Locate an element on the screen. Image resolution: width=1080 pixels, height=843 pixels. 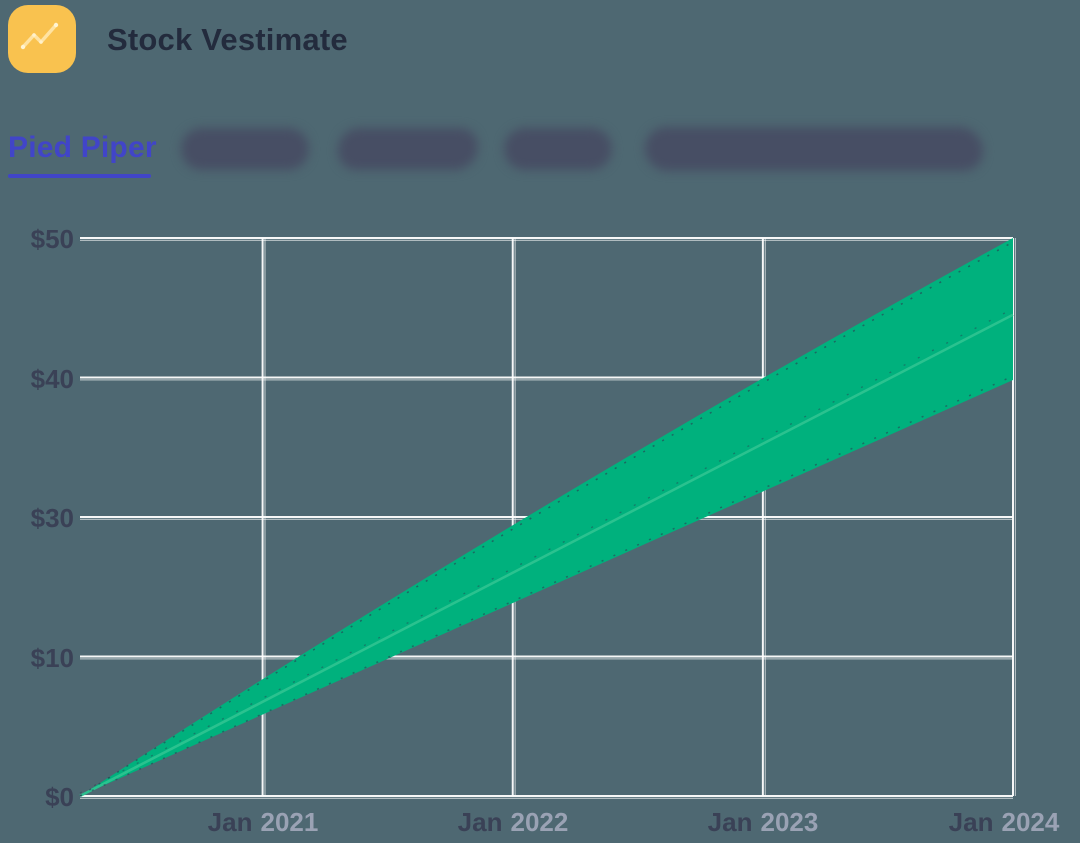
app-logo is located at coordinates (42, 39).